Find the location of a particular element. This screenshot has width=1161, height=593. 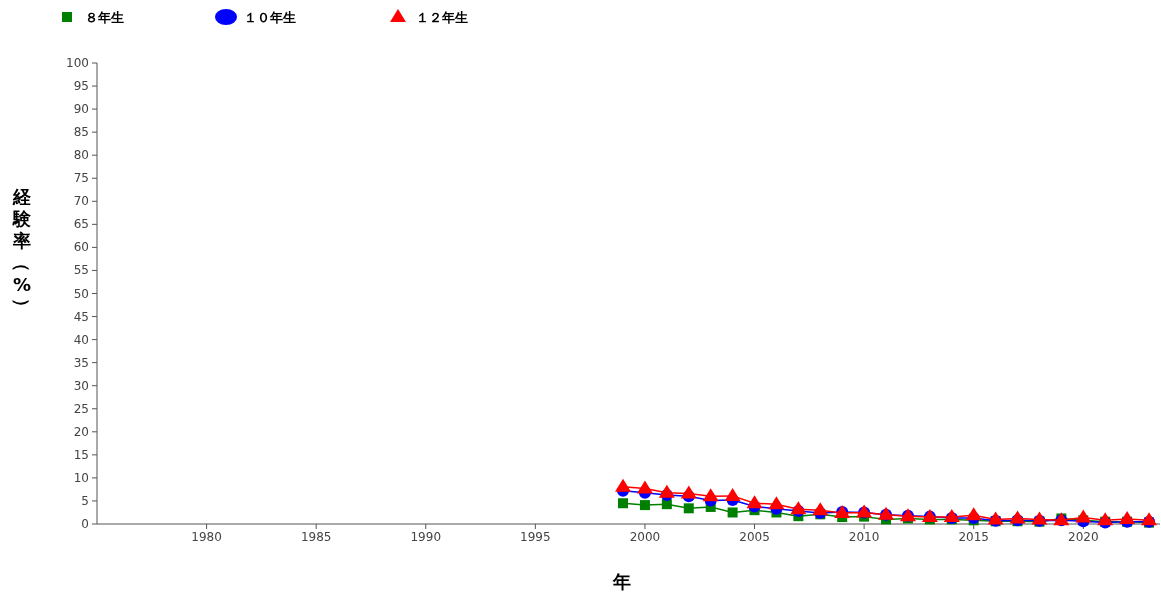

y-tick-label: 60 is located at coordinates (81, 247).